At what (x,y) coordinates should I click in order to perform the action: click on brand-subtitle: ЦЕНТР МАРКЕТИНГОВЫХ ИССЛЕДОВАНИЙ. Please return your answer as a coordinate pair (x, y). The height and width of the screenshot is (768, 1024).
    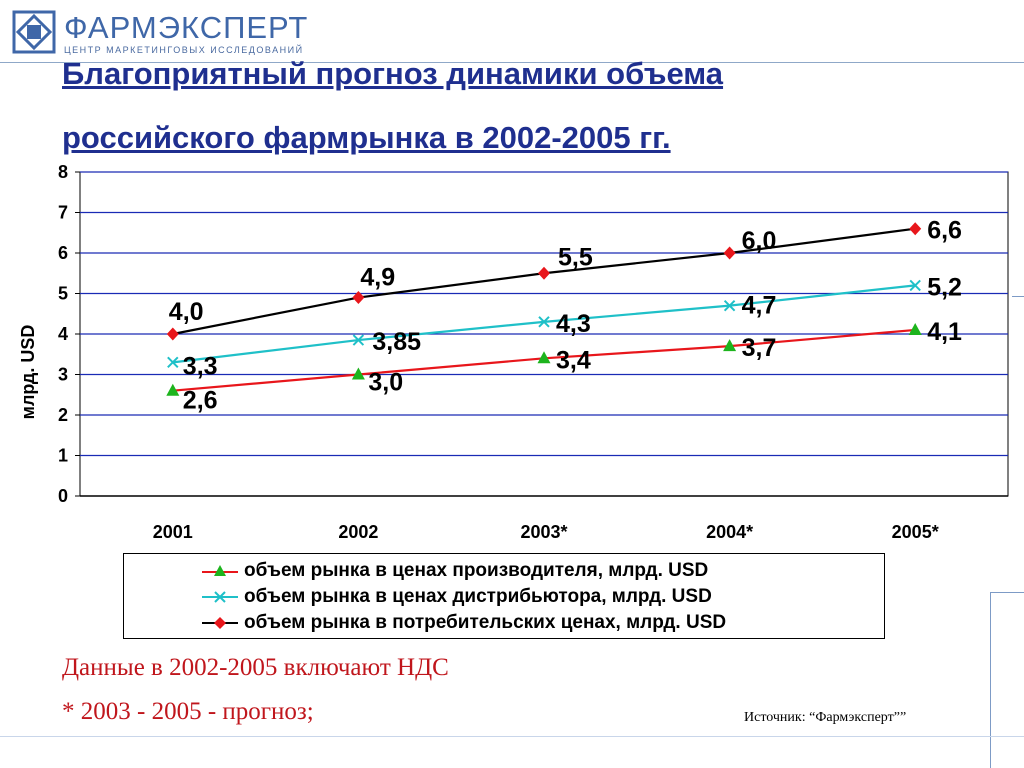
    Looking at the image, I should click on (184, 50).